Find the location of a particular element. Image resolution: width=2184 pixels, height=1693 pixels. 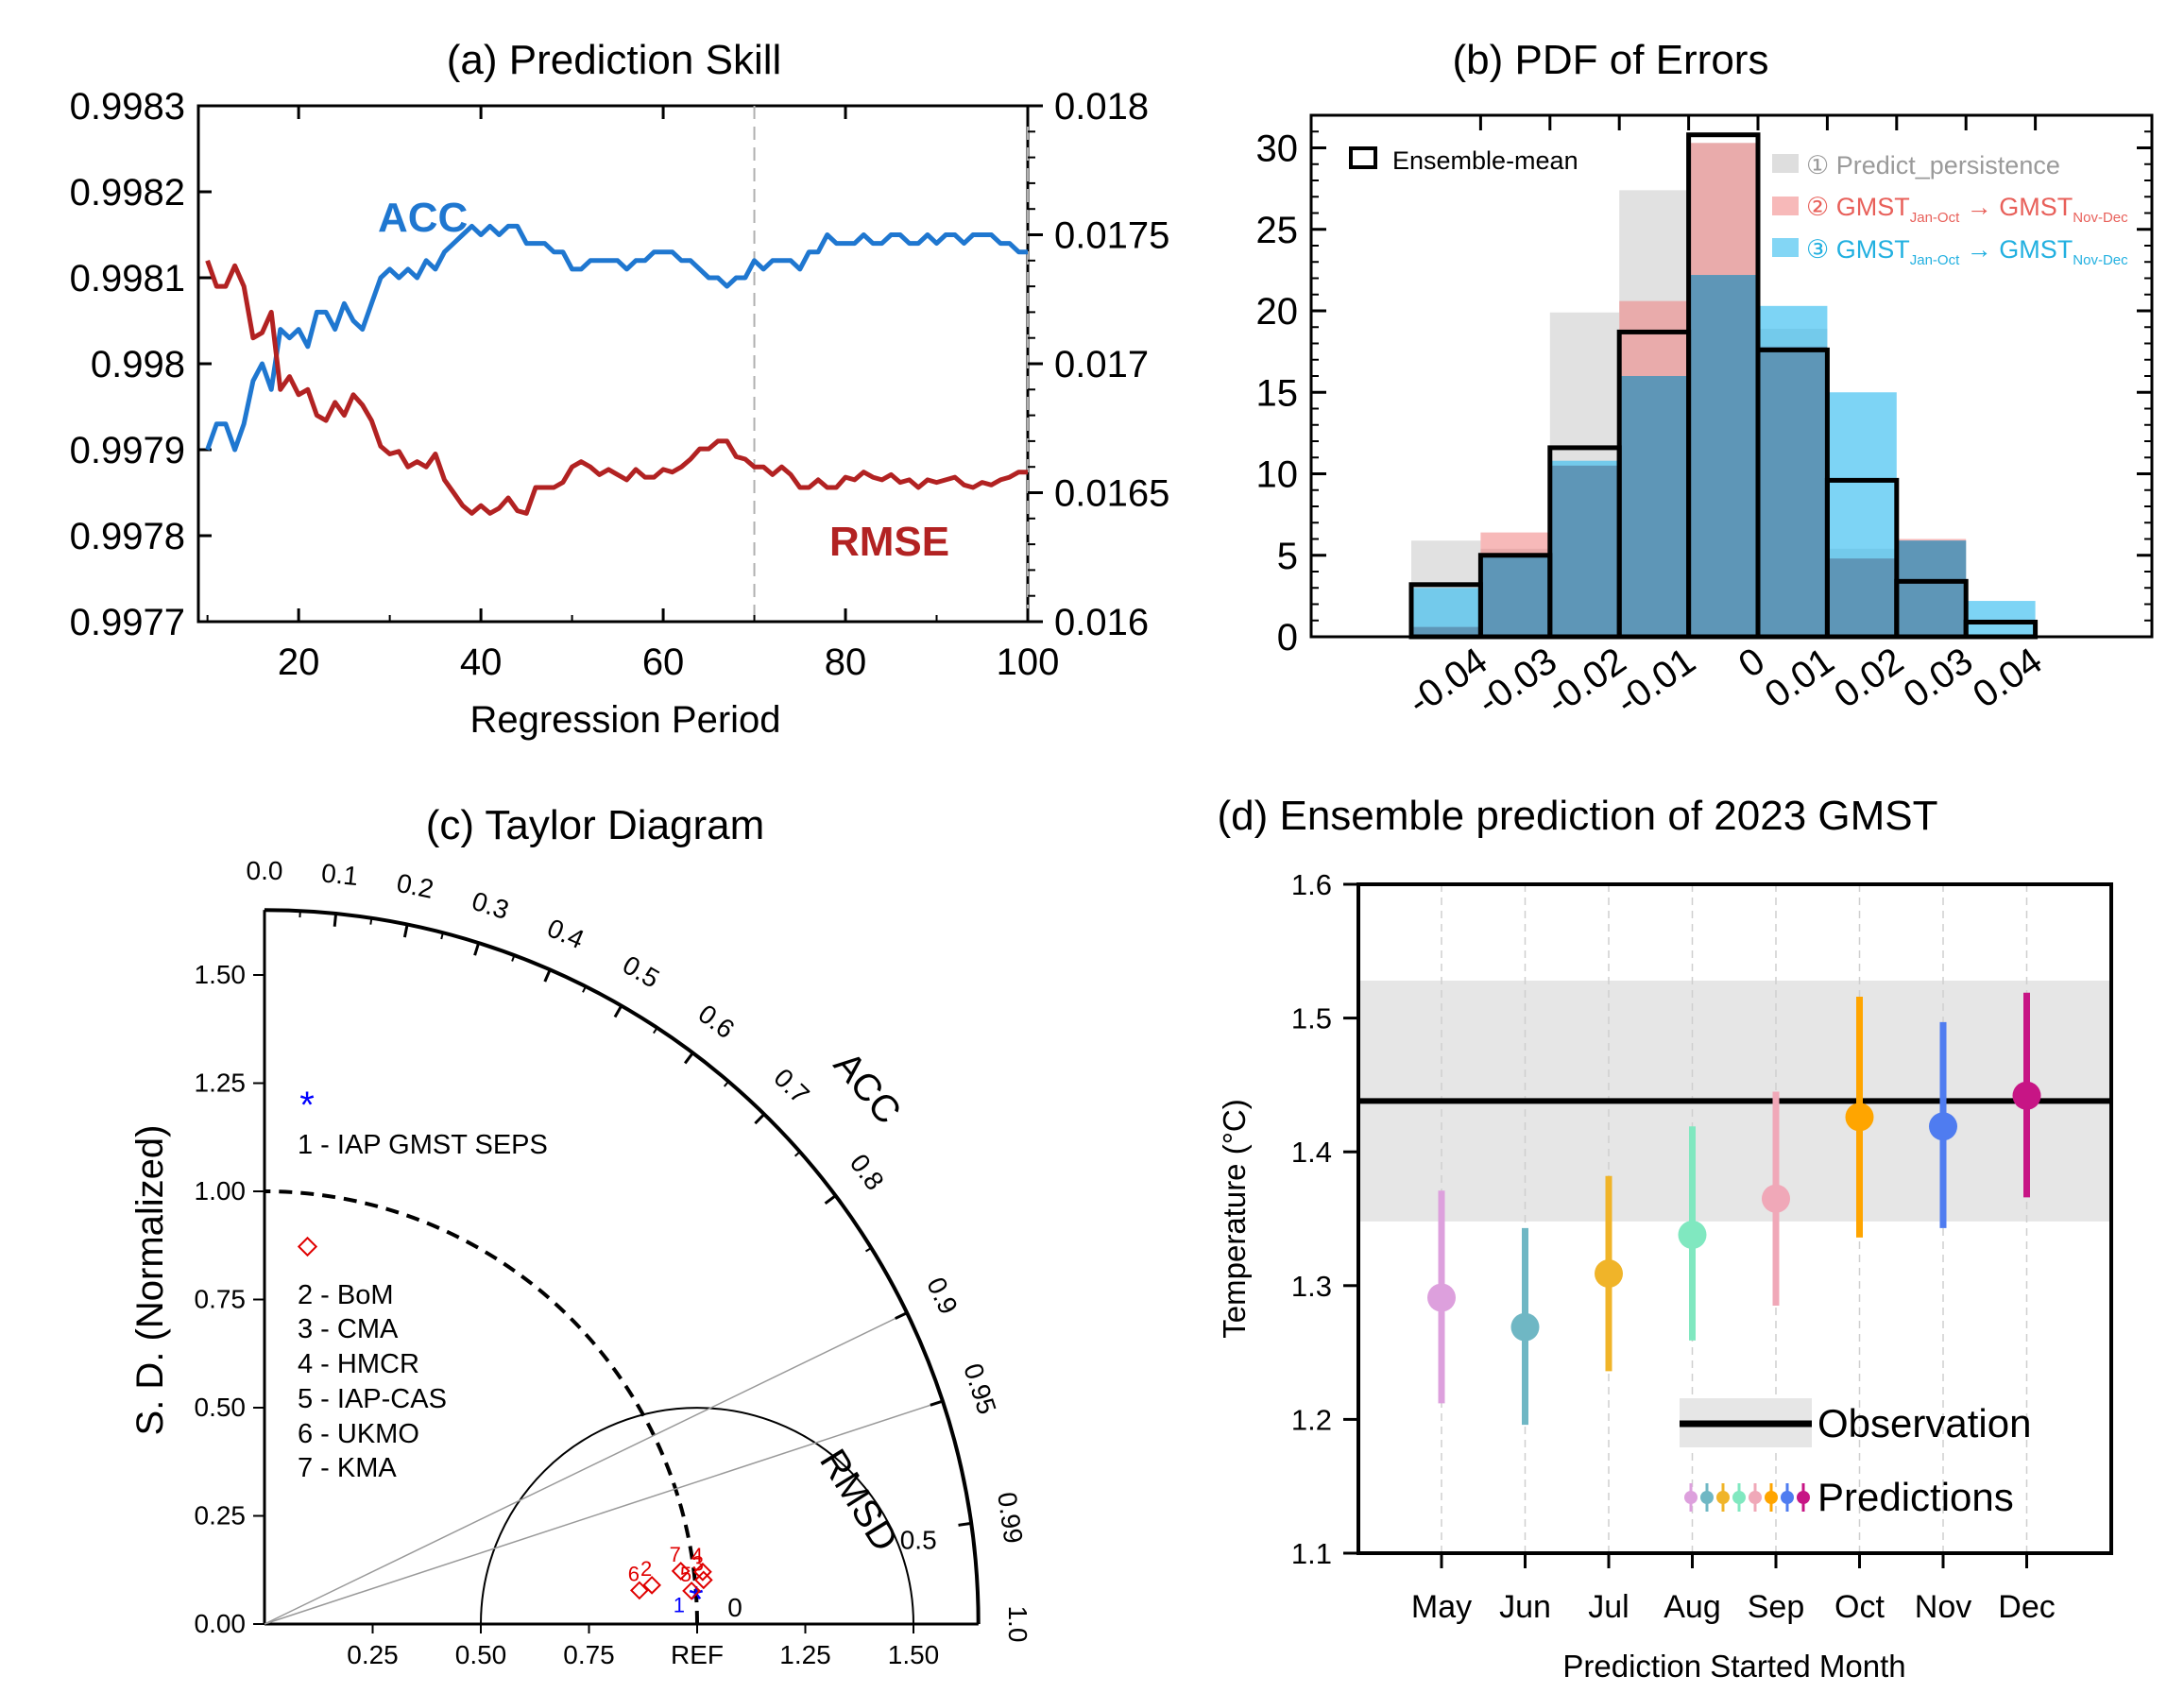

rmsd-tick-0: 0 is located at coordinates (734, 1607).